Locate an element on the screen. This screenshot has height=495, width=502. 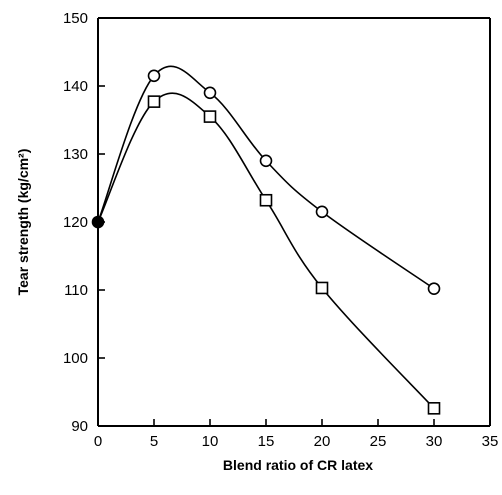
x-axis-title: Blend ratio of CR latex is located at coordinates (298, 465).